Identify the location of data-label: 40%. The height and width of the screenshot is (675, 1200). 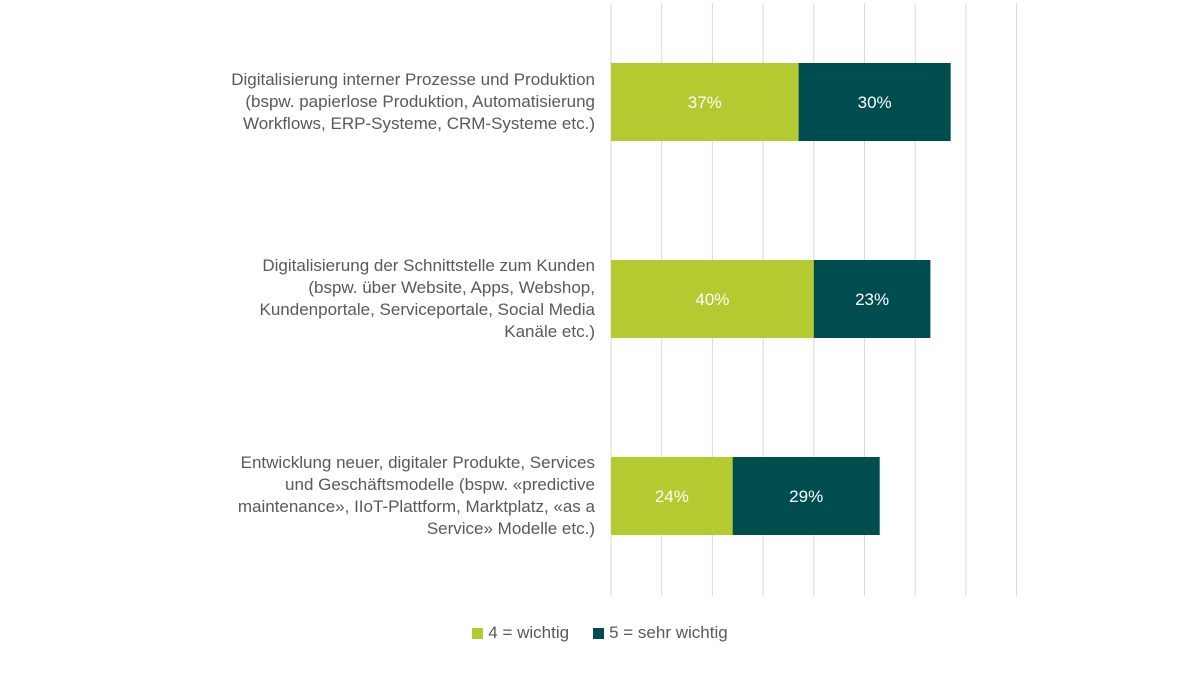
(712, 299).